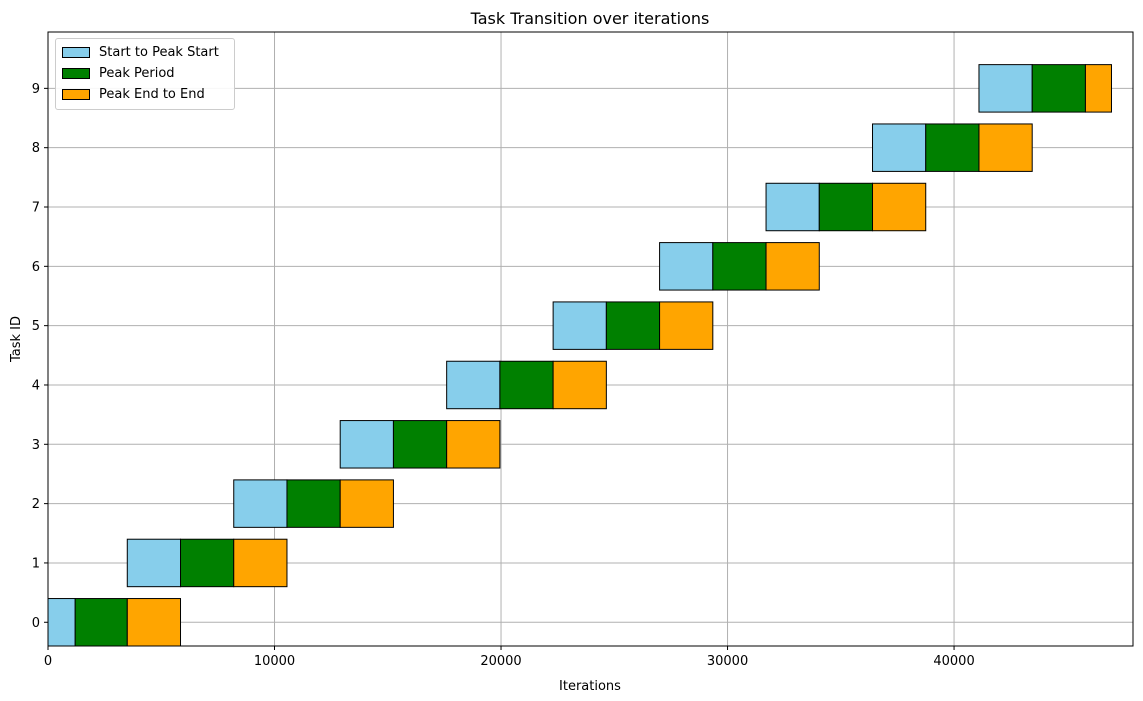 This screenshot has height=701, width=1143. What do you see at coordinates (590, 686) in the screenshot?
I see `x-axis-label: Iterations` at bounding box center [590, 686].